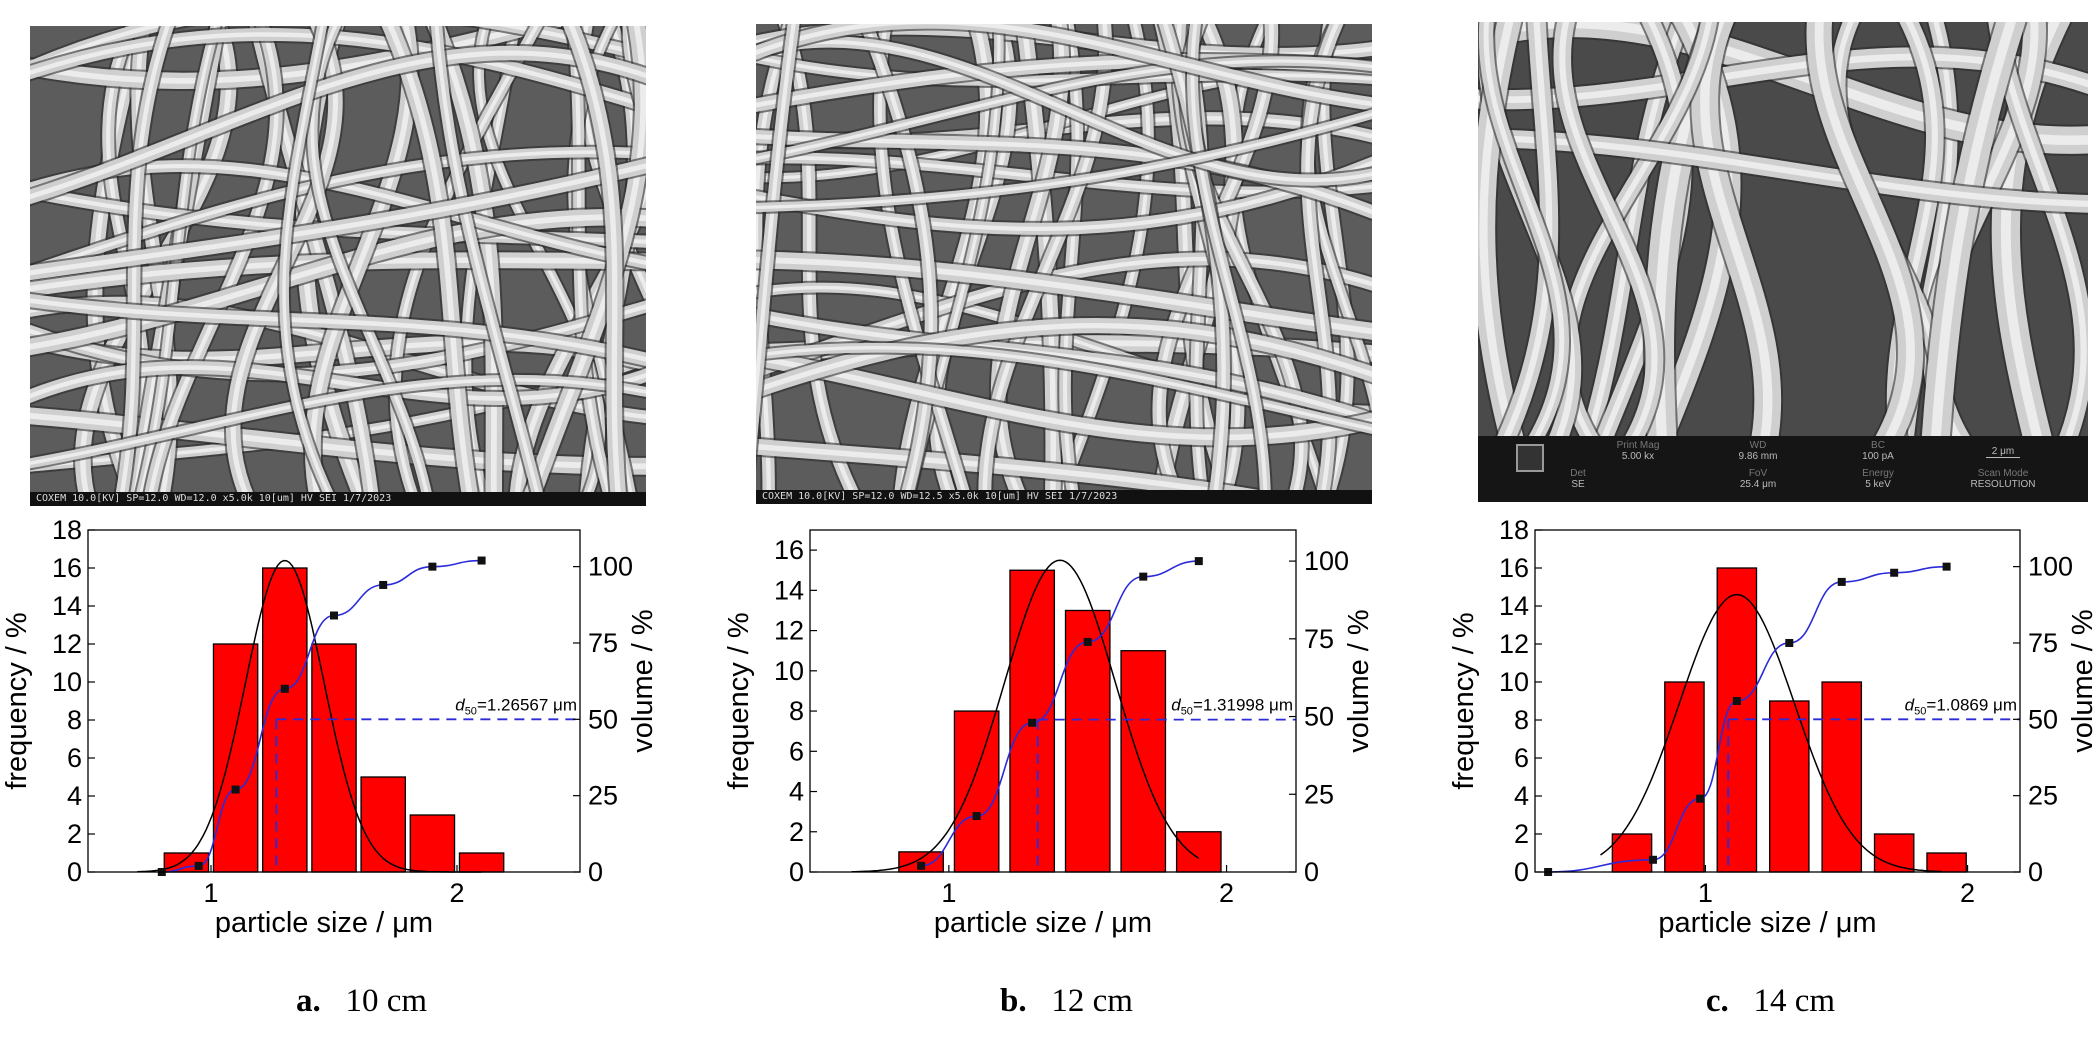  What do you see at coordinates (1794, 1001) in the screenshot?
I see `caption-text: 14 cm` at bounding box center [1794, 1001].